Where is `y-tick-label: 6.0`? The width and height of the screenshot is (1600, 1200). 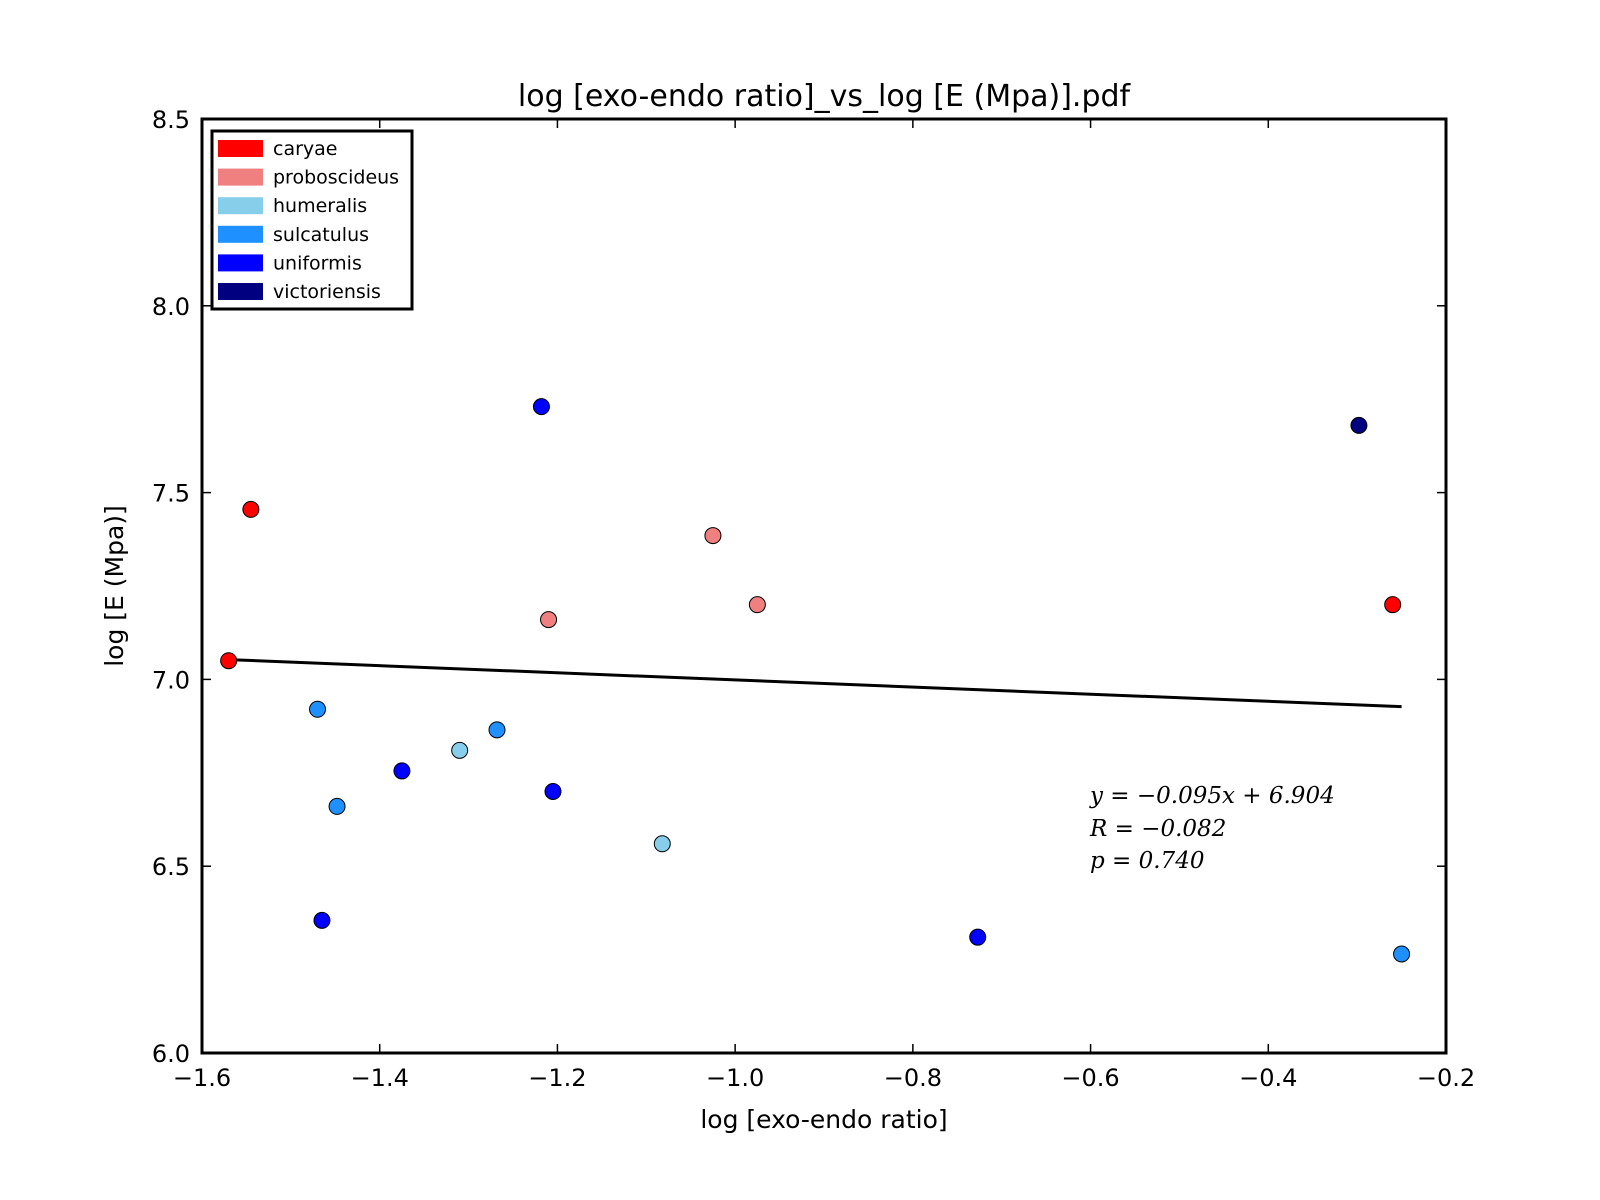 y-tick-label: 6.0 is located at coordinates (171, 1054).